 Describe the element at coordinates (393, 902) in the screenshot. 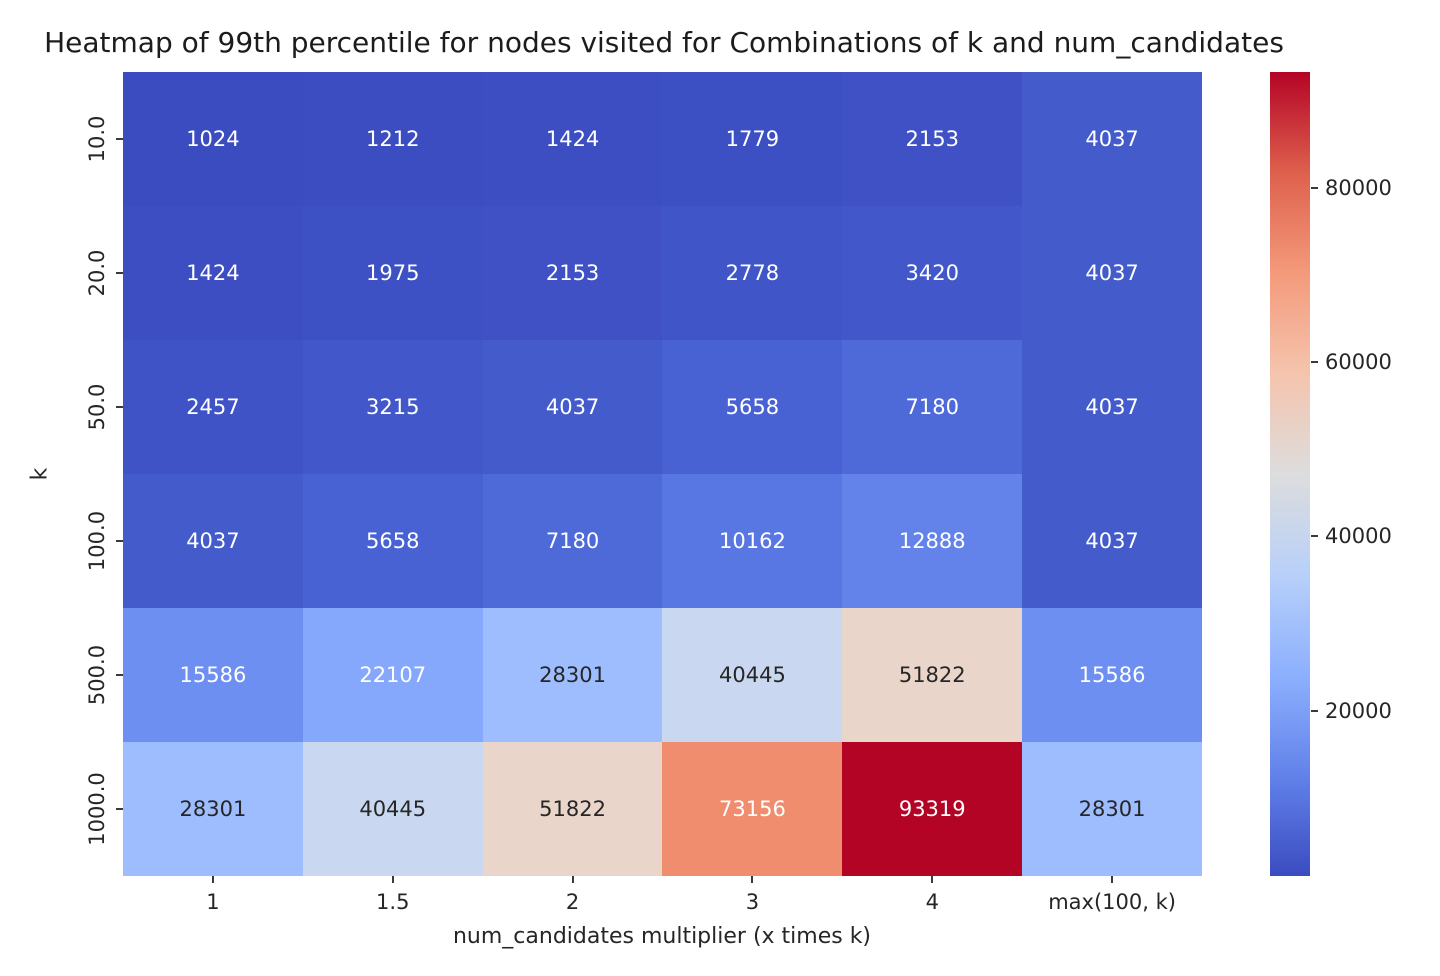

I see `x-tick-label: 1.5` at that location.